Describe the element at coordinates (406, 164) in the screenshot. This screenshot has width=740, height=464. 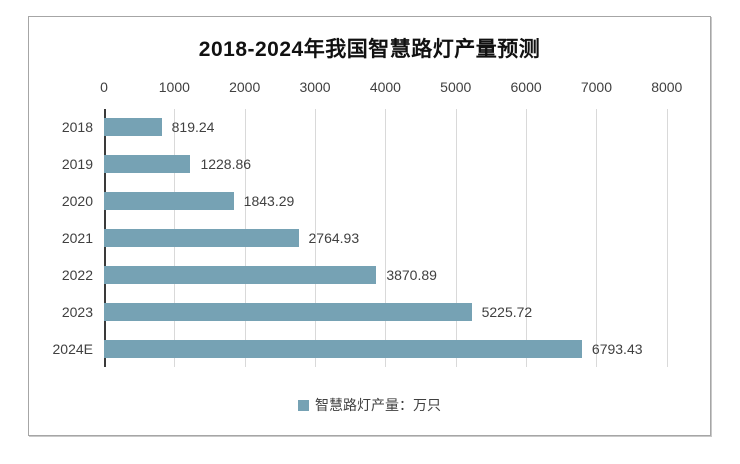
I see `bar-row: 1228.86` at that location.